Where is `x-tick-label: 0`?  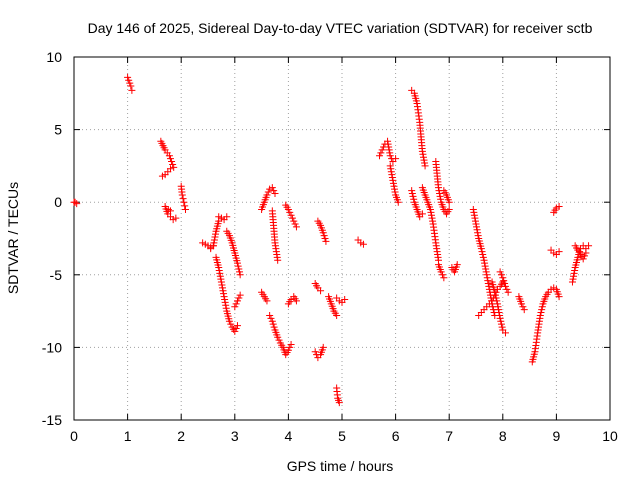 x-tick-label: 0 is located at coordinates (74, 436).